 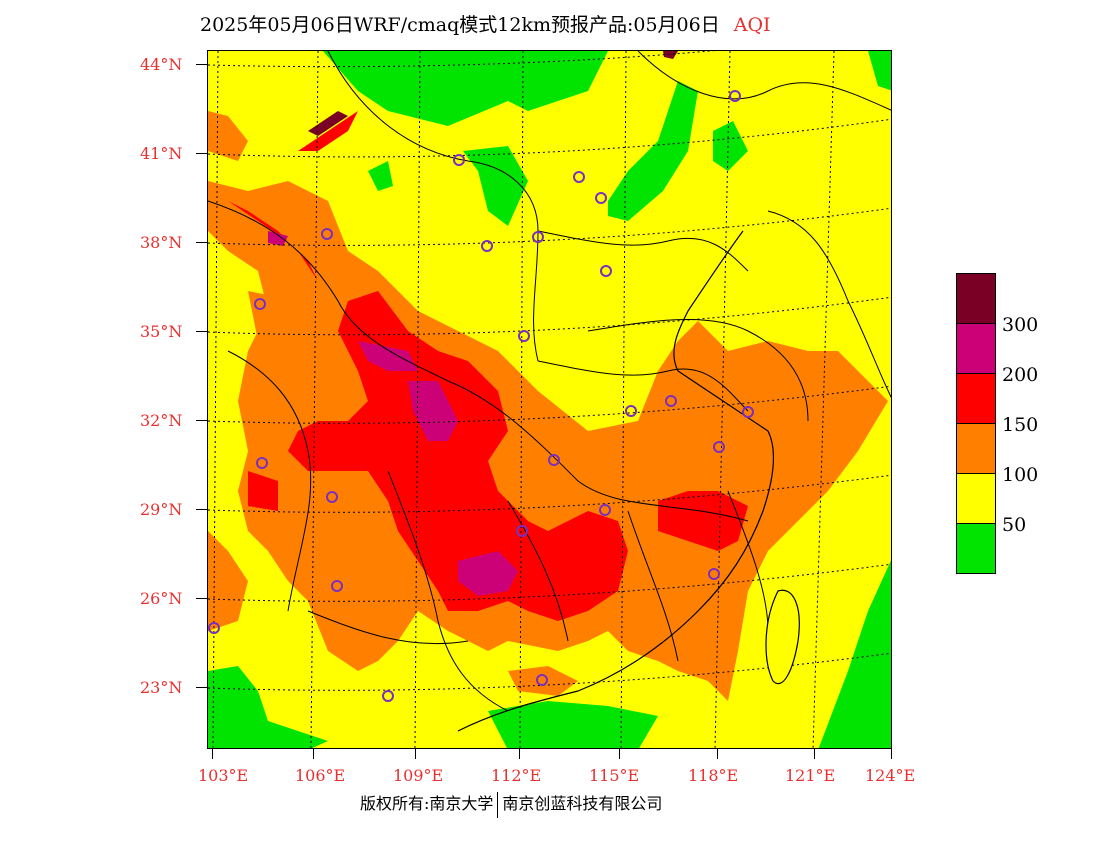 What do you see at coordinates (161, 242) in the screenshot?
I see `lat-label-38n: 38°N` at bounding box center [161, 242].